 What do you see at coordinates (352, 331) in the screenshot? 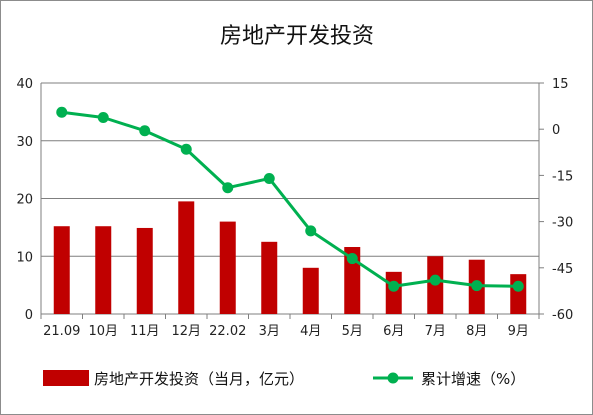
I see `x-tick-label: 5月` at bounding box center [352, 331].